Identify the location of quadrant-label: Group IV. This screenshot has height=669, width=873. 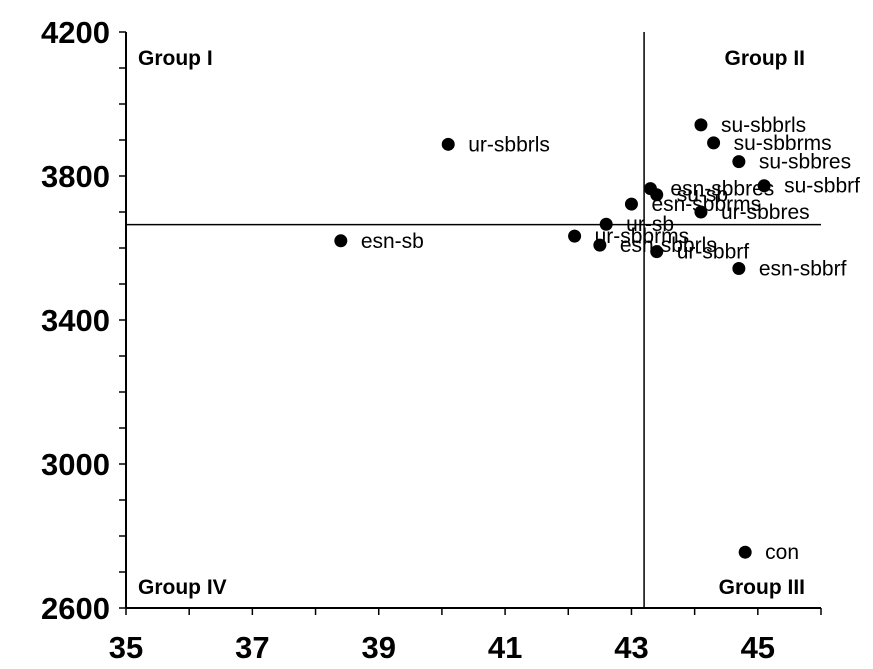
(182, 587).